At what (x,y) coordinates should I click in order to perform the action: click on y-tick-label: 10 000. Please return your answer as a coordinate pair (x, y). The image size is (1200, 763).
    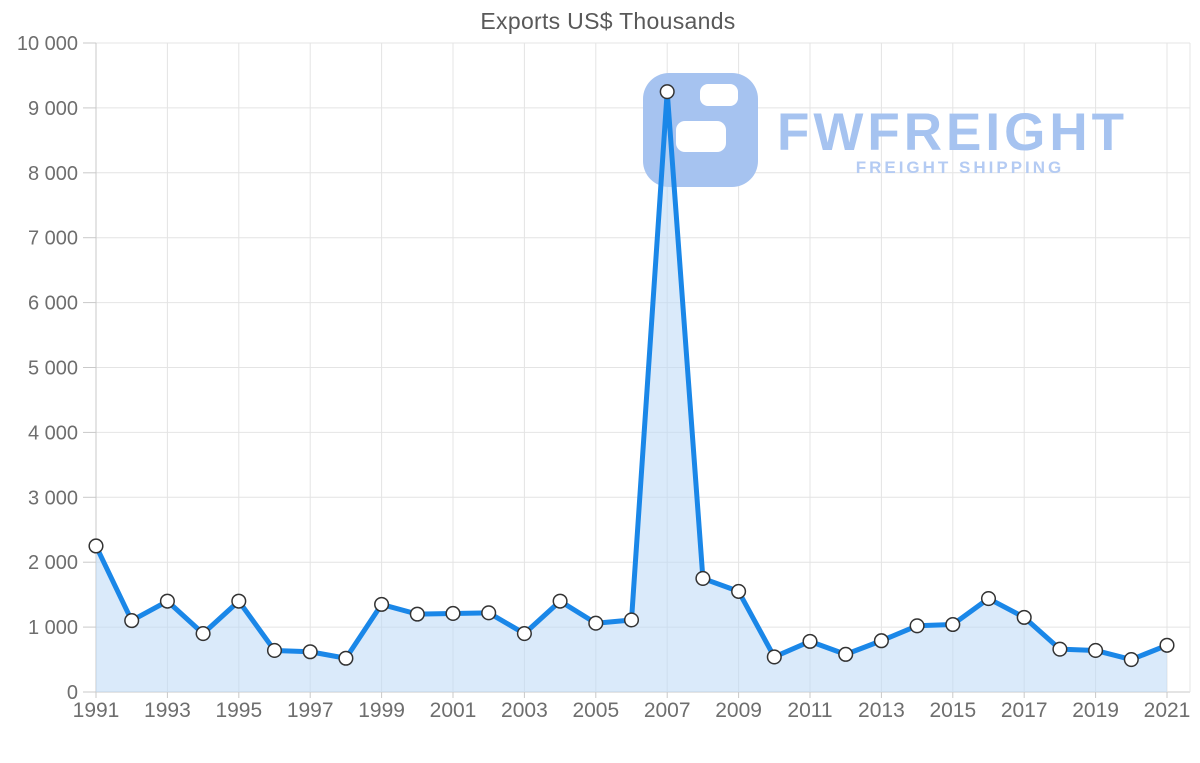
    Looking at the image, I should click on (47, 44).